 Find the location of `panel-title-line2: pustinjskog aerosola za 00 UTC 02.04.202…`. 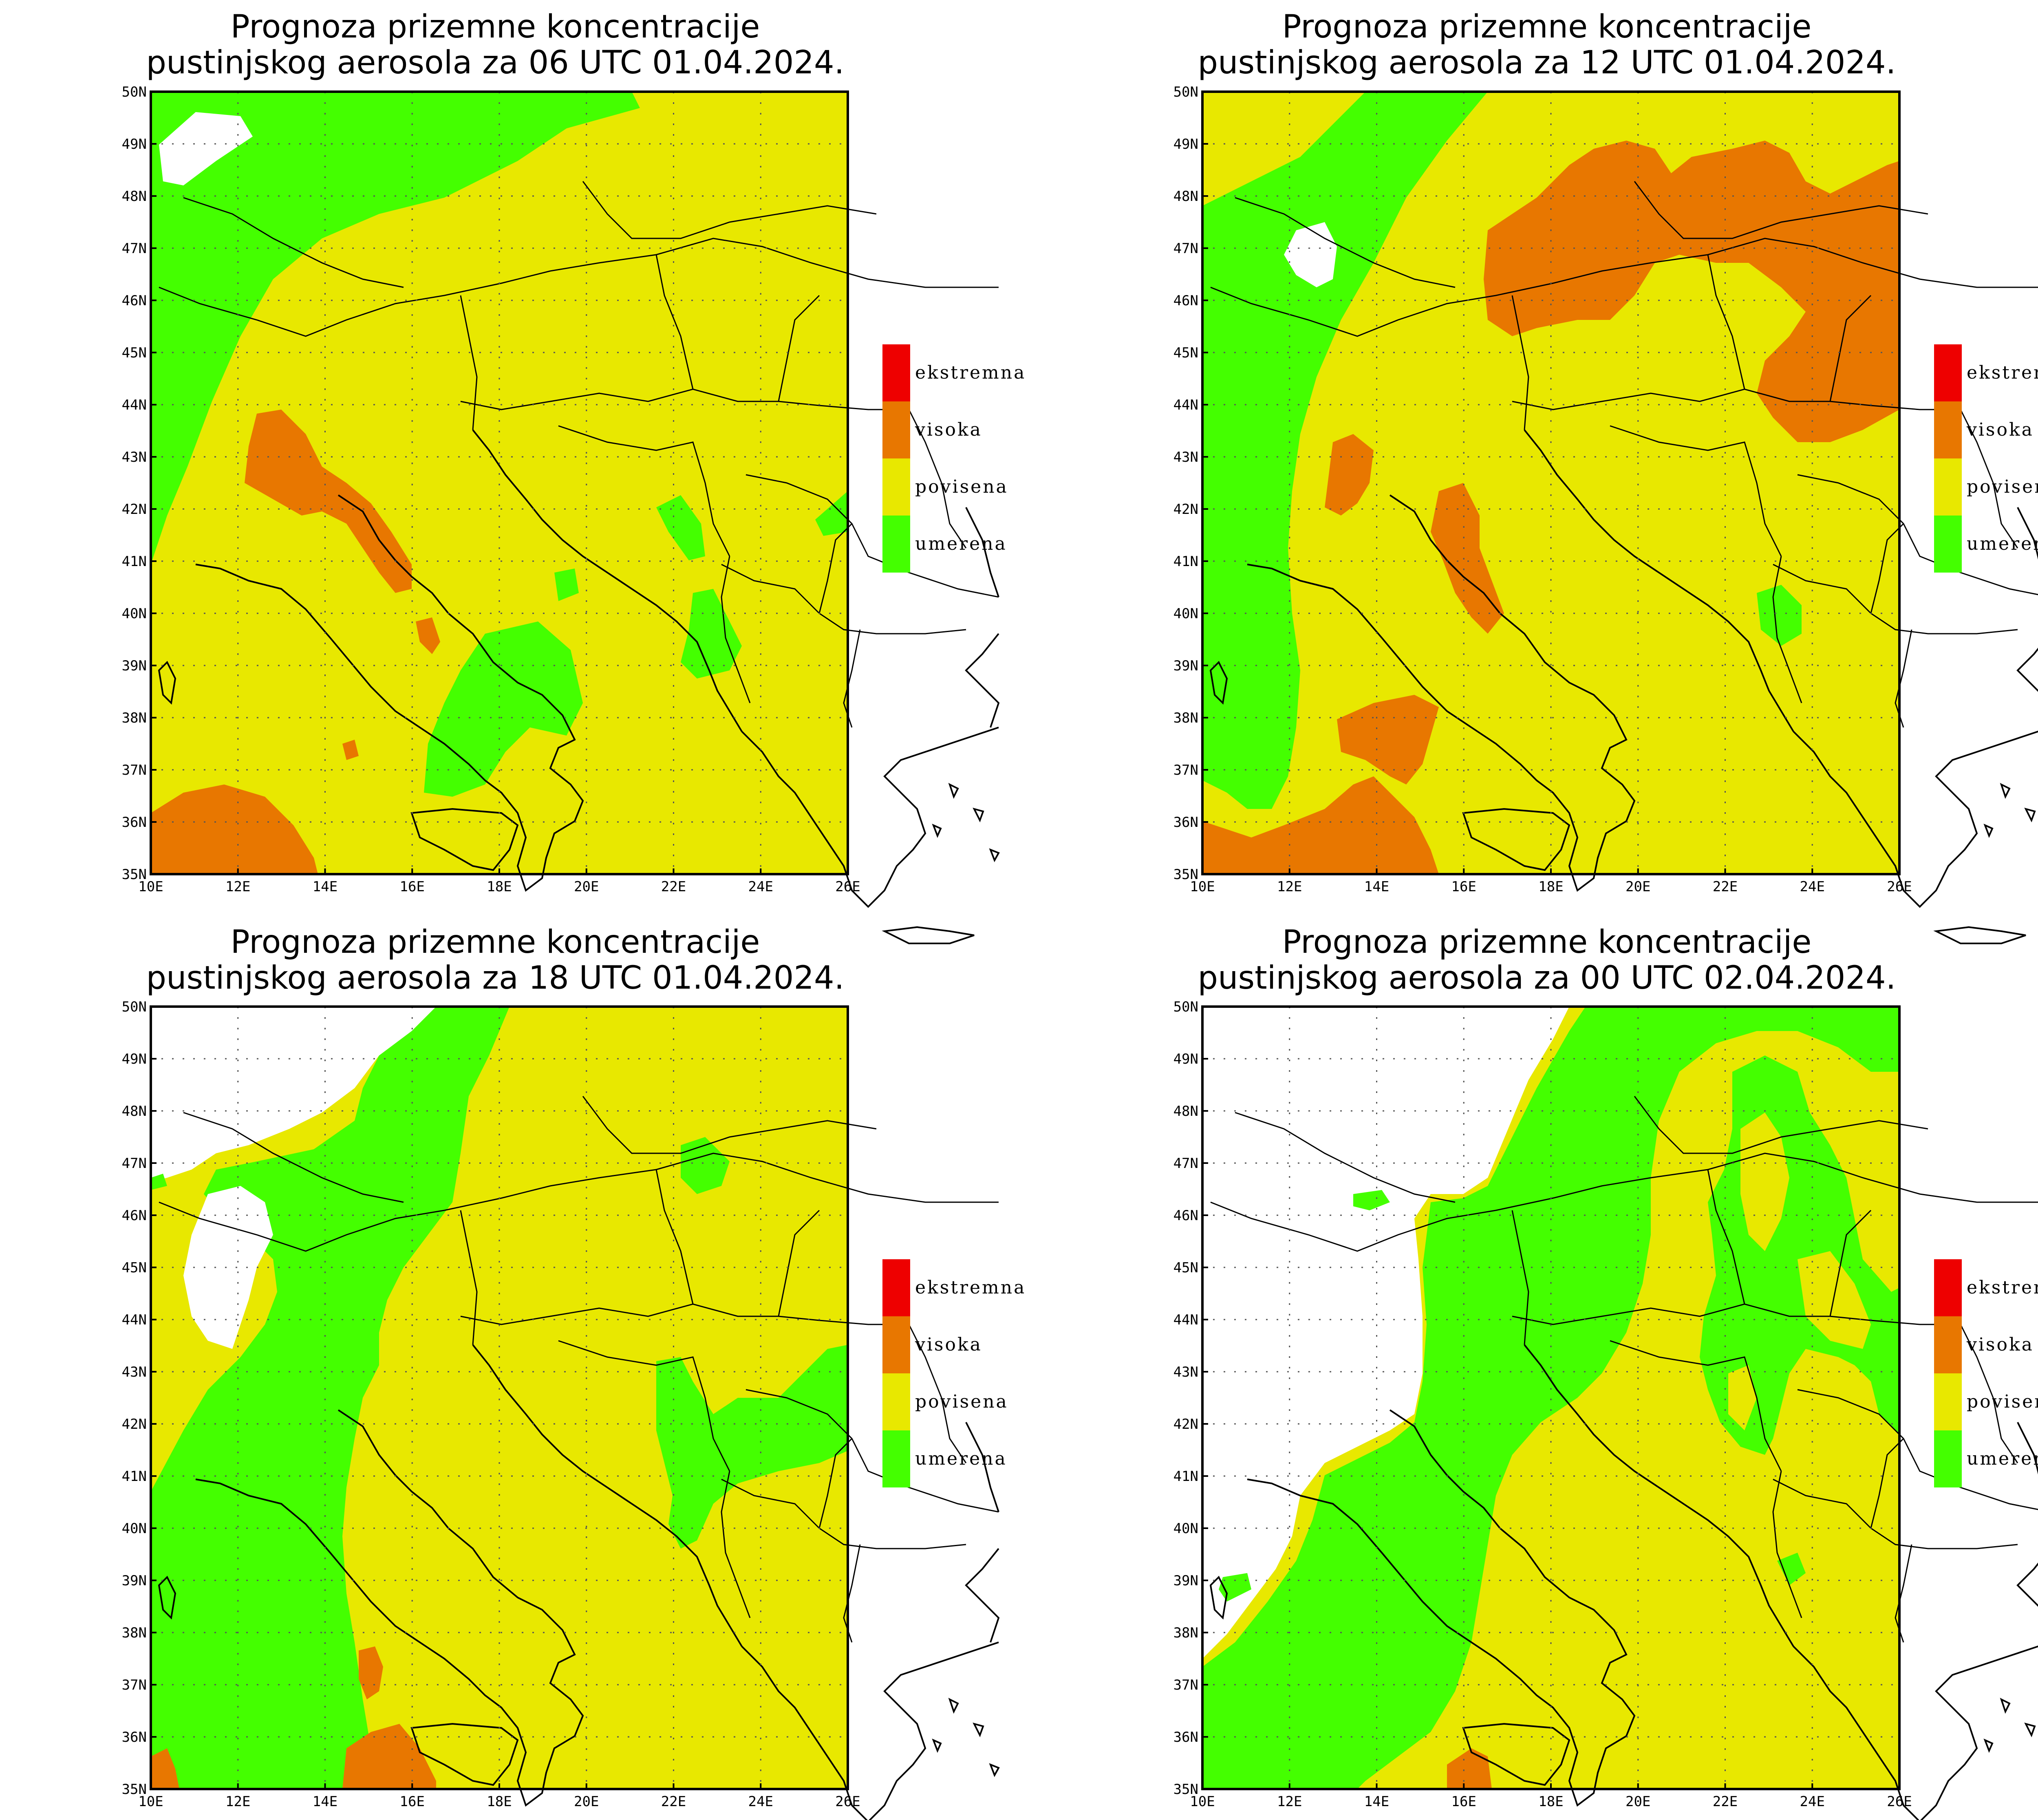

panel-title-line2: pustinjskog aerosola za 00 UTC 02.04.202… is located at coordinates (1547, 978).